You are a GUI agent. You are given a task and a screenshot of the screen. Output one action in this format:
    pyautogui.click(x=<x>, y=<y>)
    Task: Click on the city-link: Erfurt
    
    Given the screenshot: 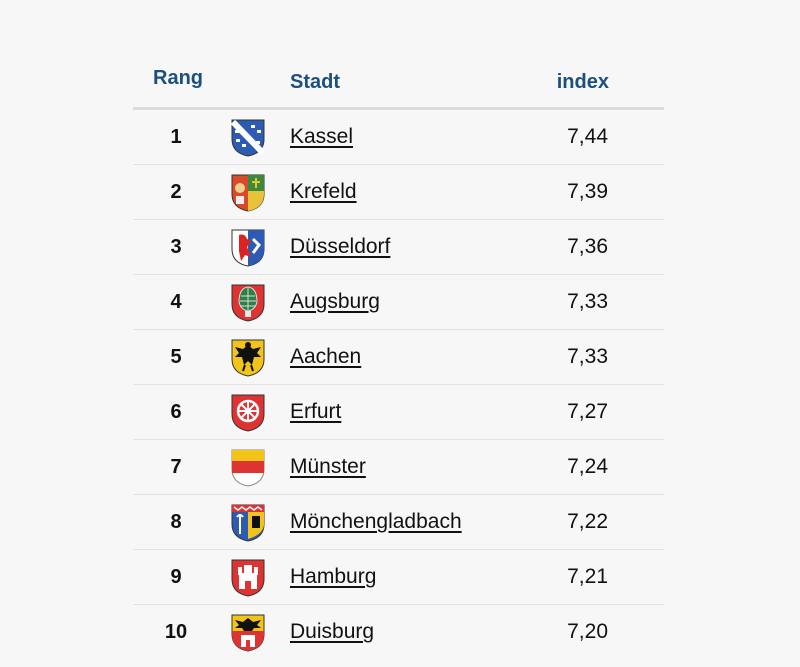 What is the action you would take?
    pyautogui.click(x=316, y=411)
    